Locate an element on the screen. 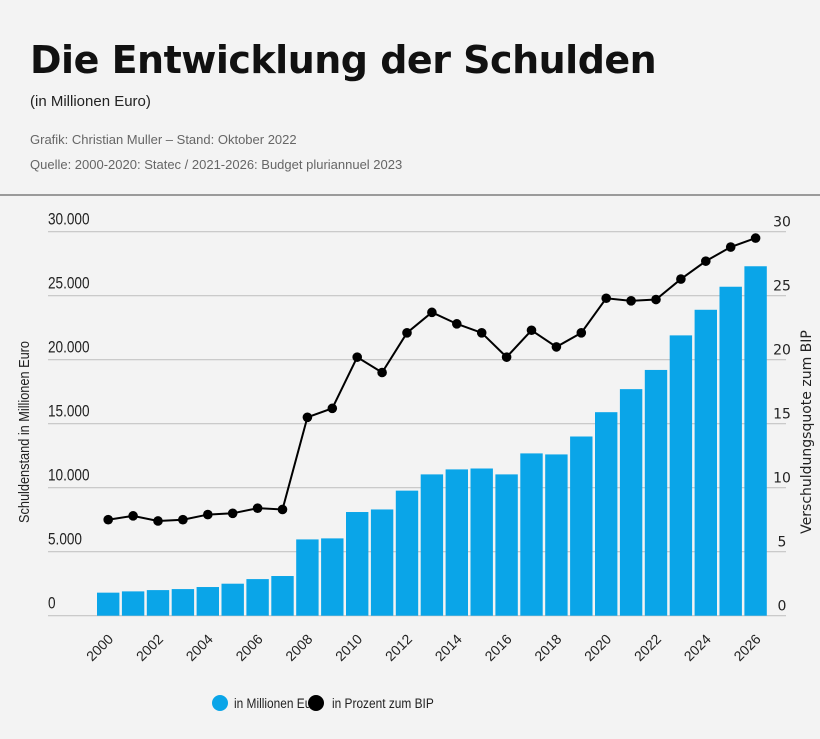  x-tick-label: 2002 is located at coordinates (149, 647).